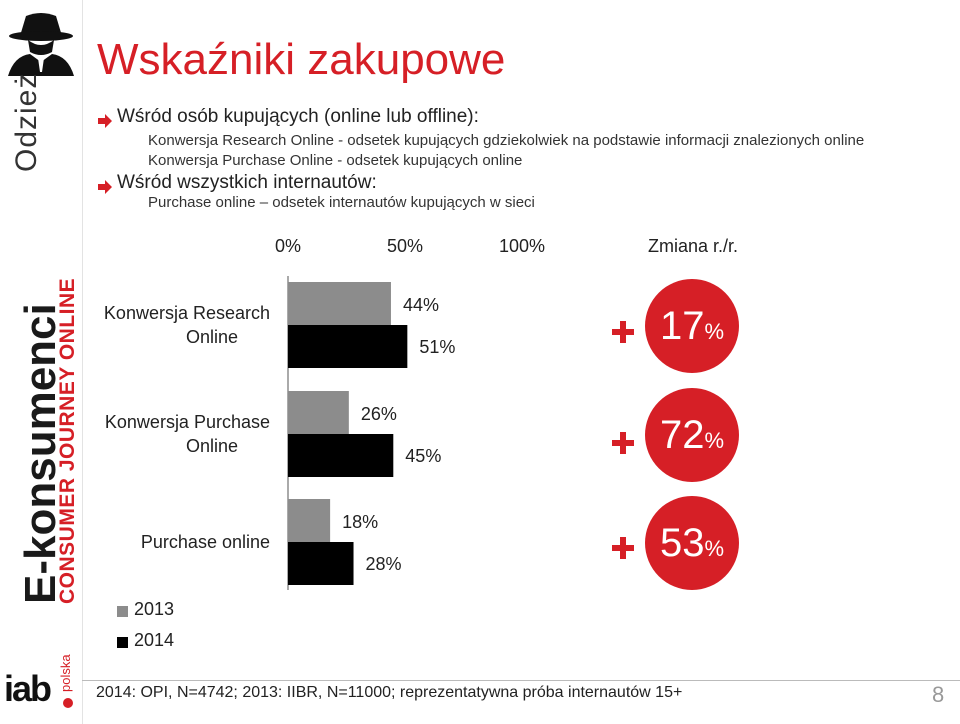 The width and height of the screenshot is (960, 724). I want to click on legend-label-2013: 2013, so click(154, 609).